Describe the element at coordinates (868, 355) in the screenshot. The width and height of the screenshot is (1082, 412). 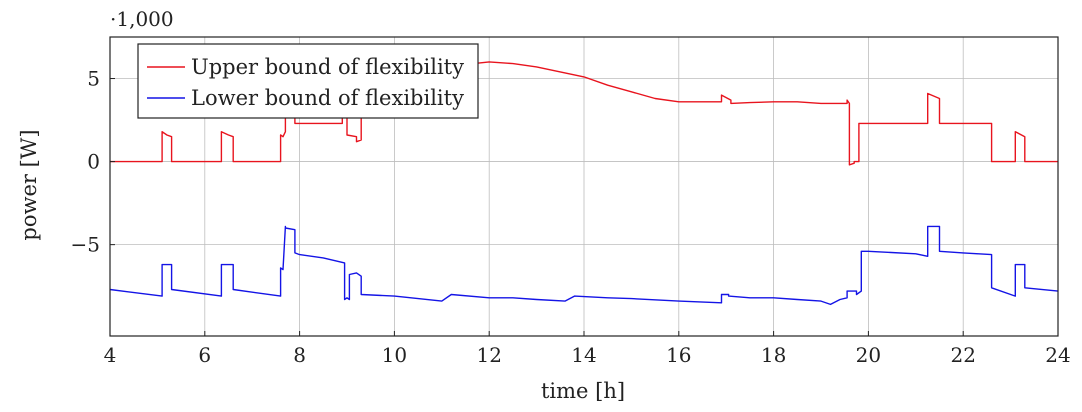
I see `x-tick-label: 20` at that location.